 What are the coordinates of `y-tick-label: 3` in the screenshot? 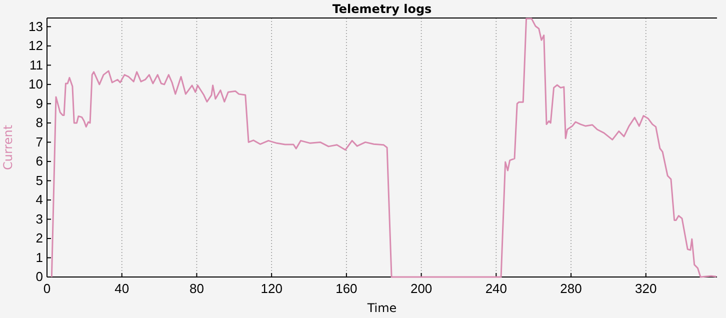 It's located at (39, 218).